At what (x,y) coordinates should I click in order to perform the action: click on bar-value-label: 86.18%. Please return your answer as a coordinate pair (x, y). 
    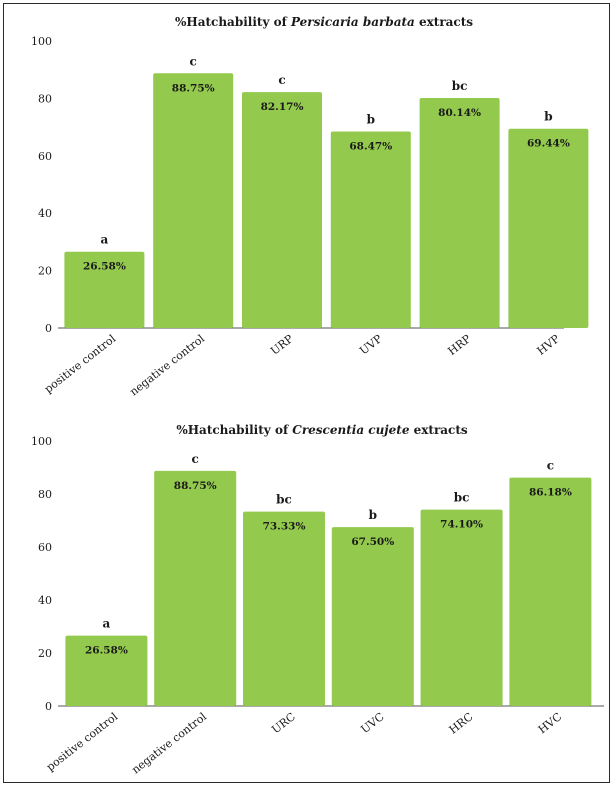
    Looking at the image, I should click on (550, 493).